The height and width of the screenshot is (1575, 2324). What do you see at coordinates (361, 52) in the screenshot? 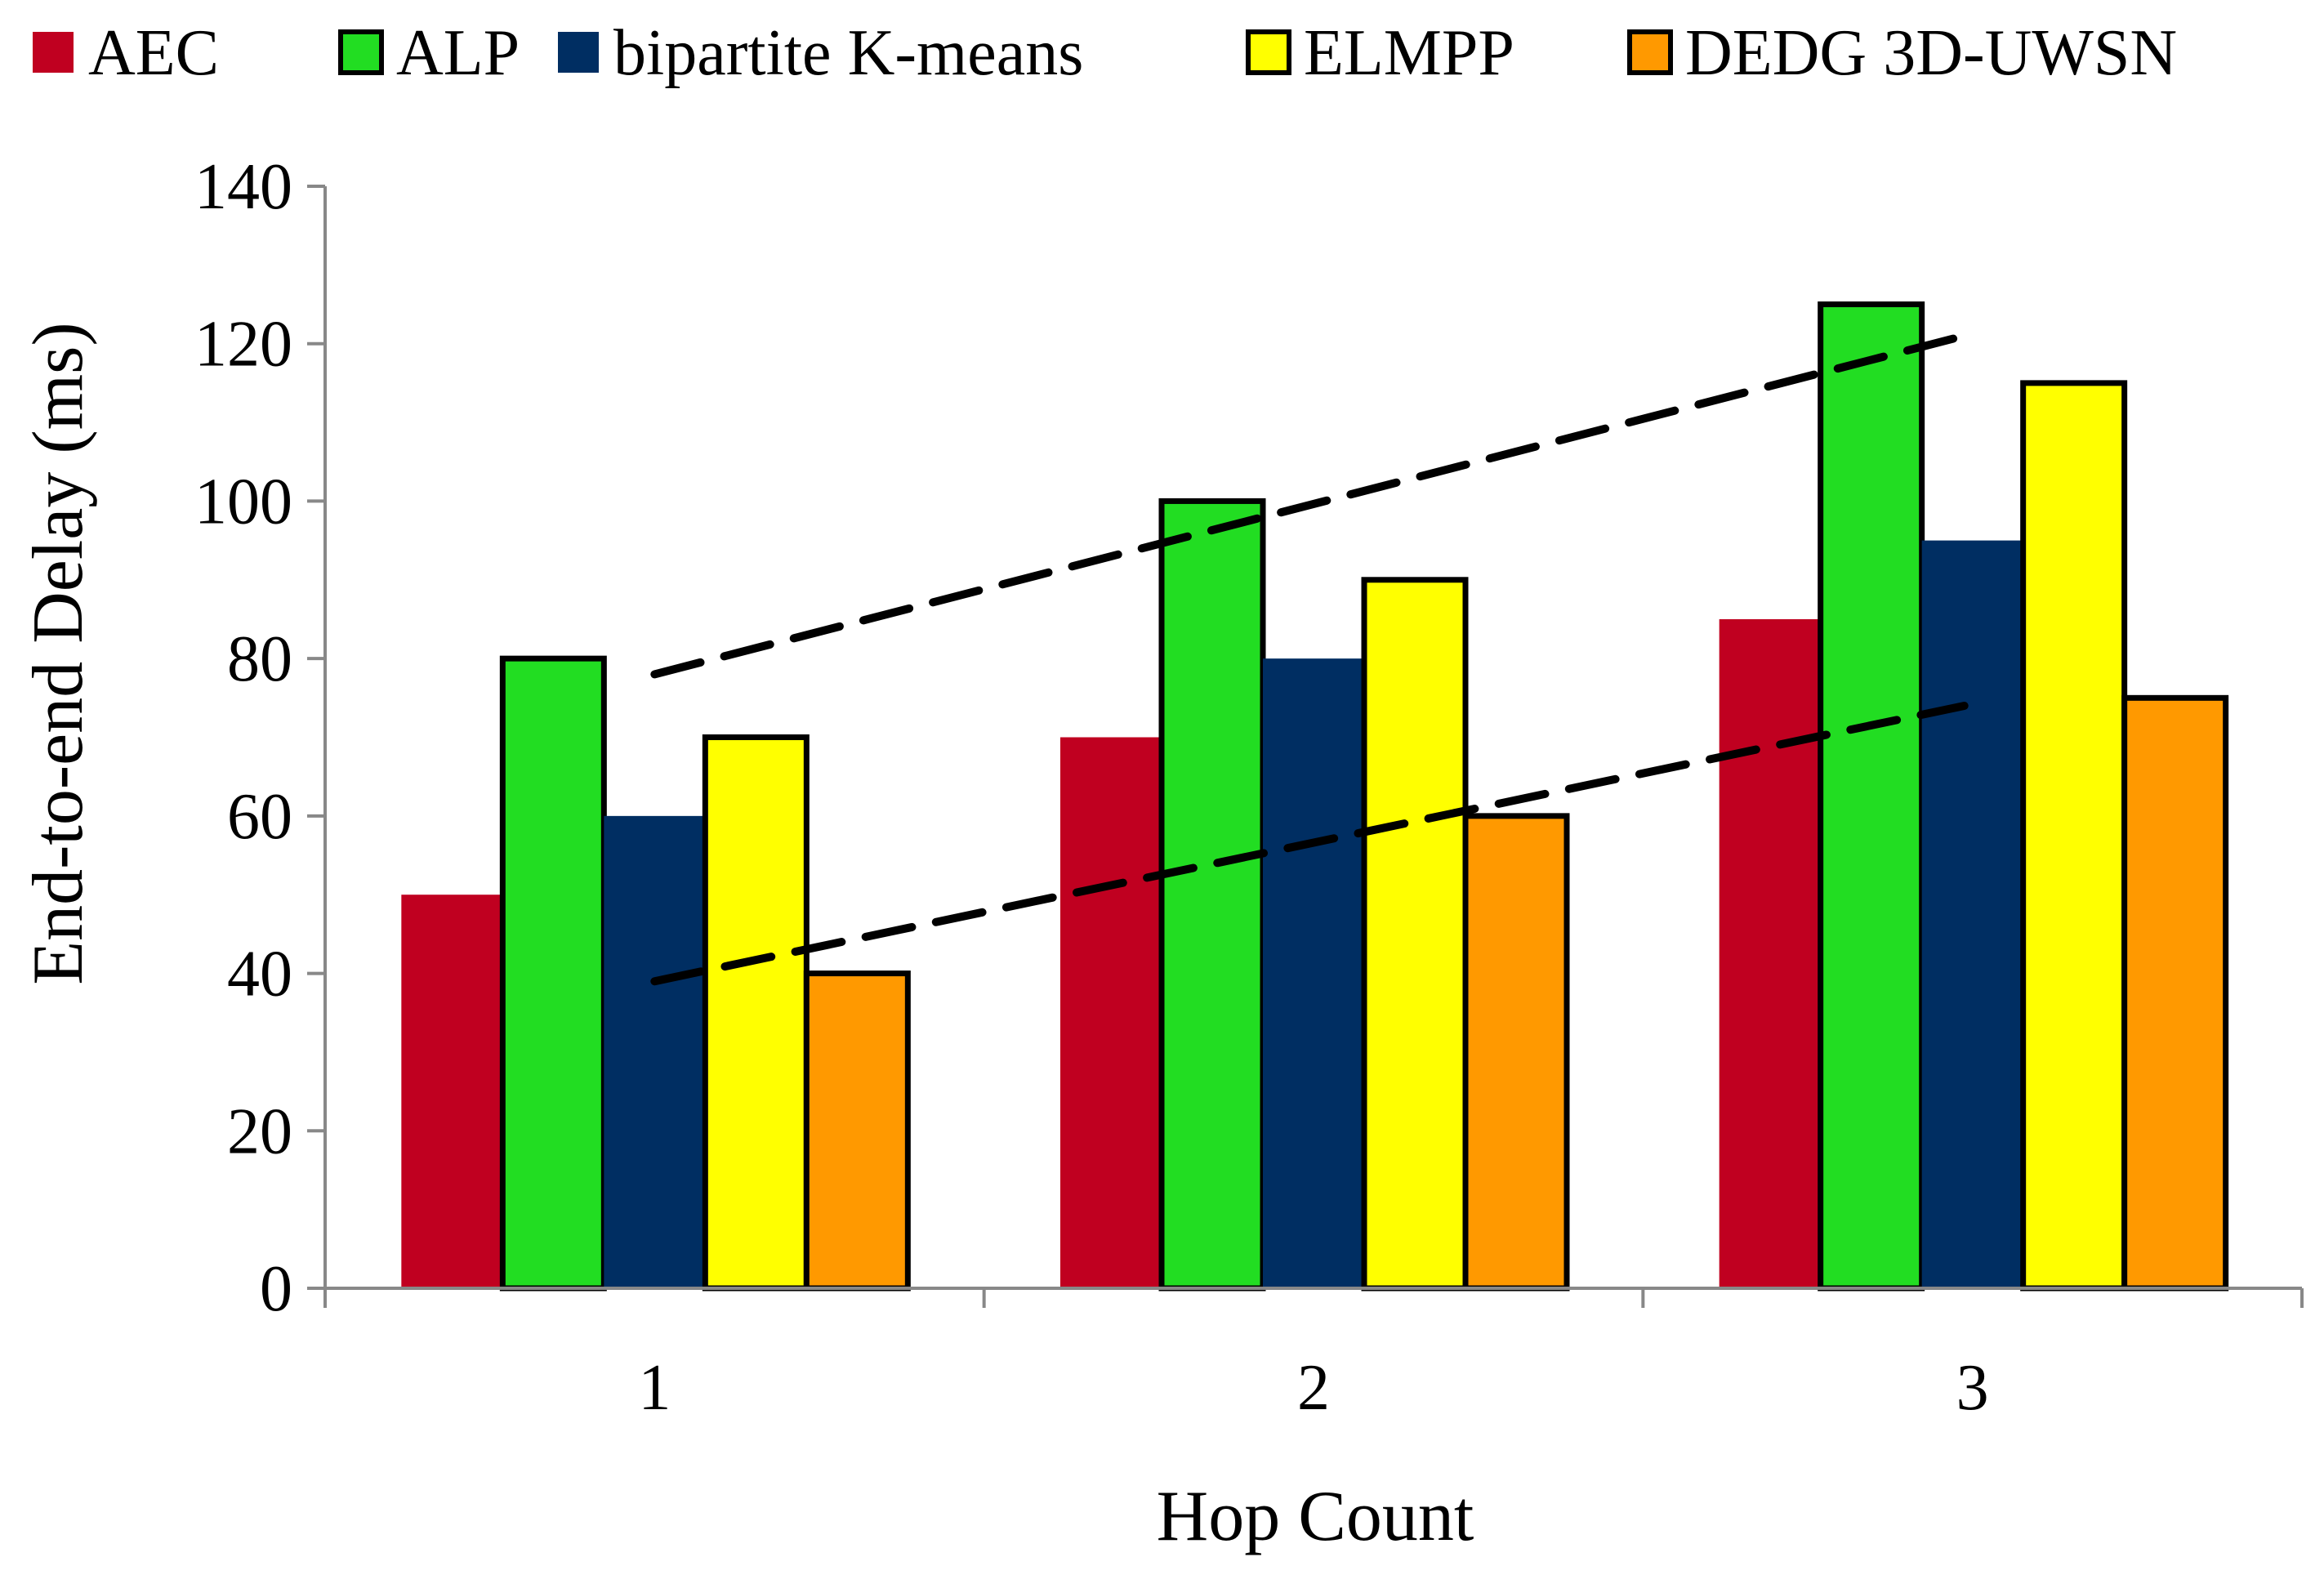
I see `legend-swatch-alp` at bounding box center [361, 52].